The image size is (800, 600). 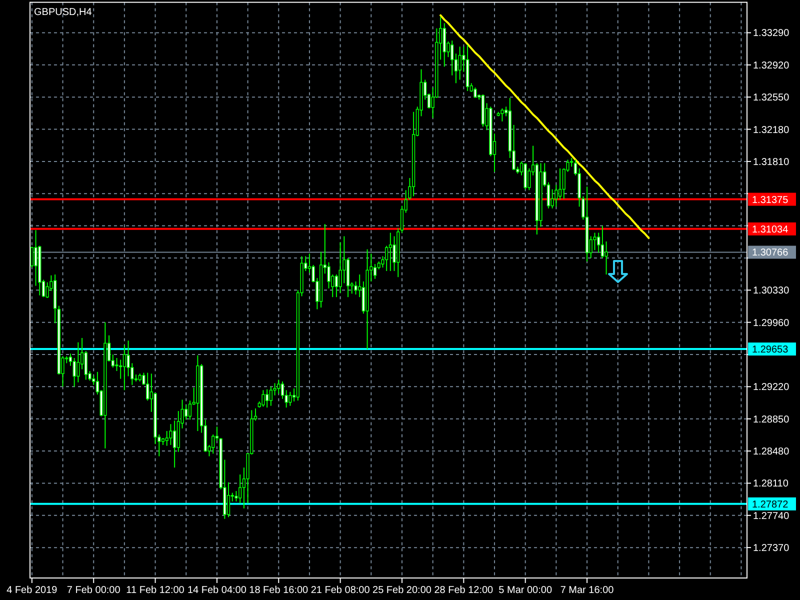 I want to click on x-tick-label: 28 Feb 12:00, so click(x=464, y=590).